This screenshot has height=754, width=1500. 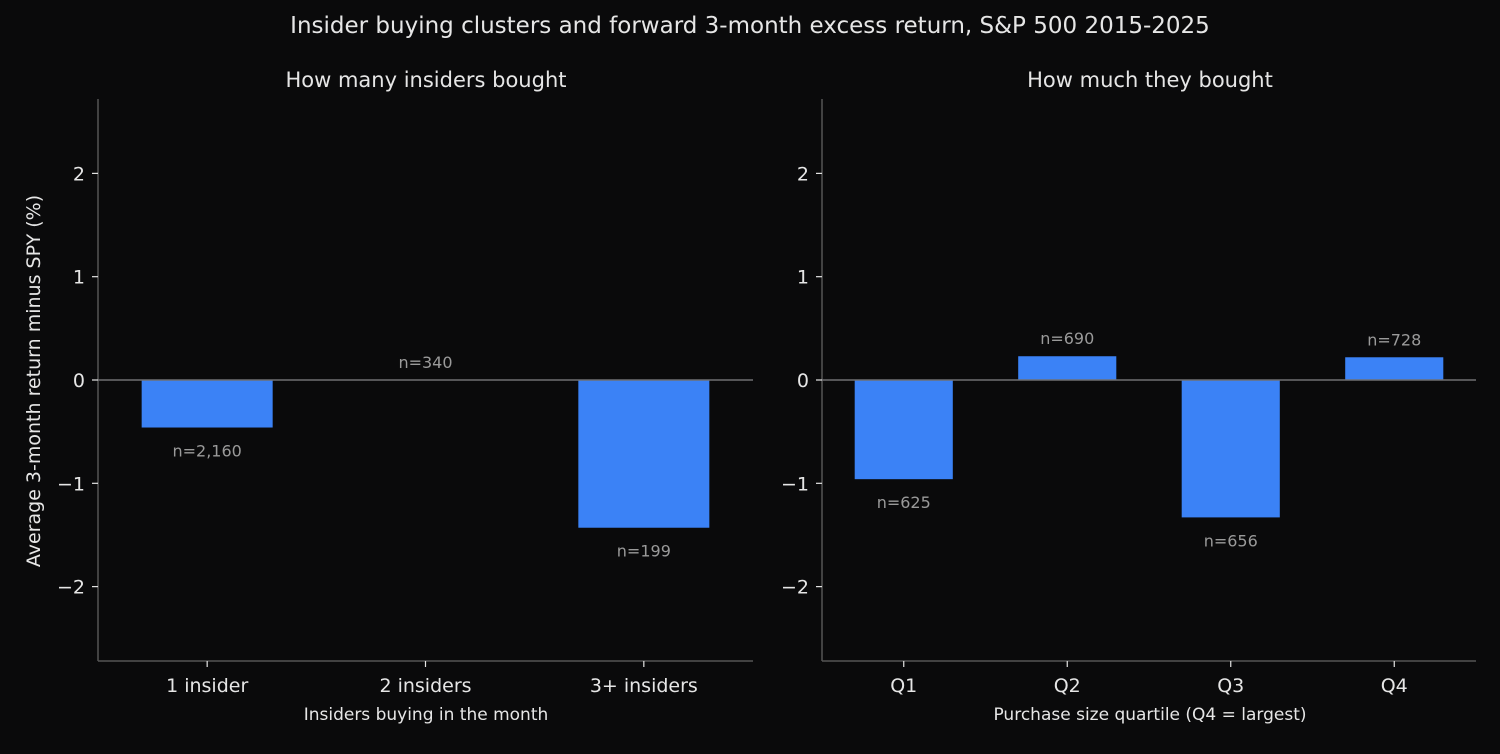 What do you see at coordinates (426, 715) in the screenshot?
I see `x-axis-label: Insiders buying in the month` at bounding box center [426, 715].